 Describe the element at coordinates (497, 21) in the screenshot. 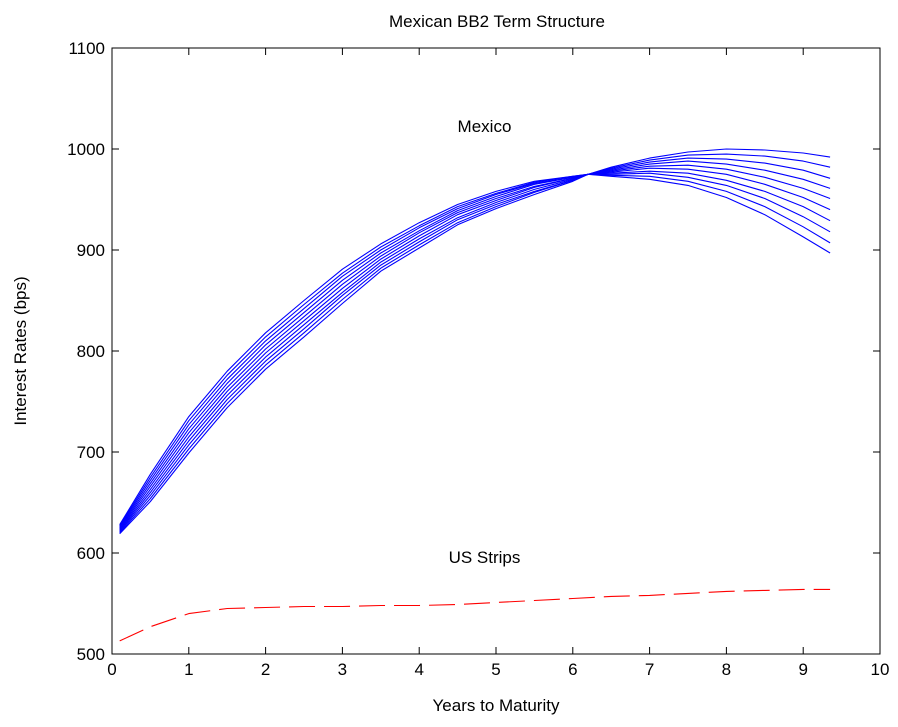

I see `chart-title: Mexican BB2 Term Structure` at that location.